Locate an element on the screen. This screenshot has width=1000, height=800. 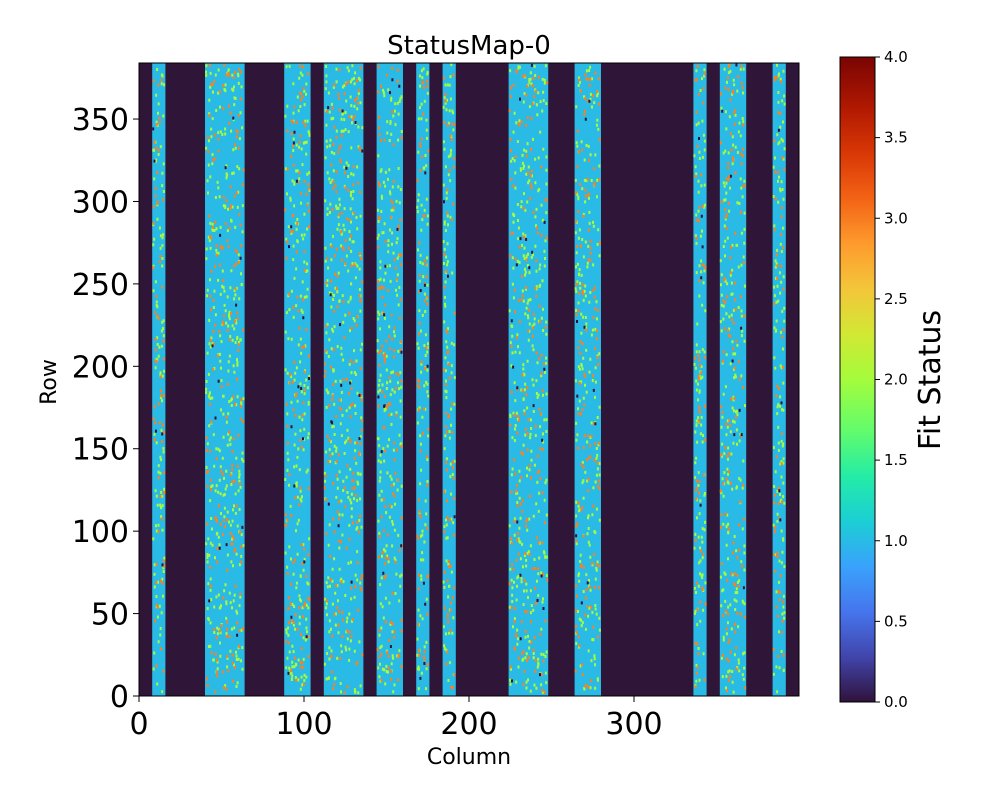
y-tick-label: 200 is located at coordinates (100, 367).